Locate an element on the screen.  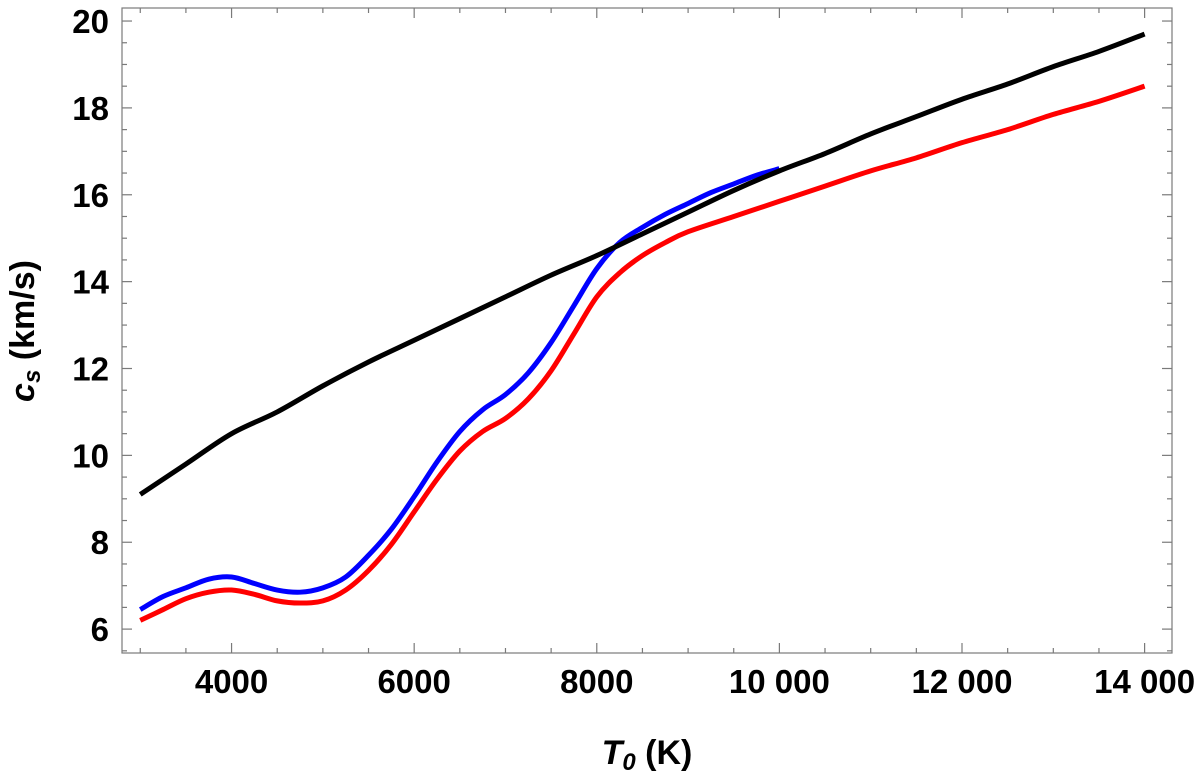
x-tick-labels: 4000 6000 8000 10 000 12 000 14 000 is located at coordinates (695, 681).